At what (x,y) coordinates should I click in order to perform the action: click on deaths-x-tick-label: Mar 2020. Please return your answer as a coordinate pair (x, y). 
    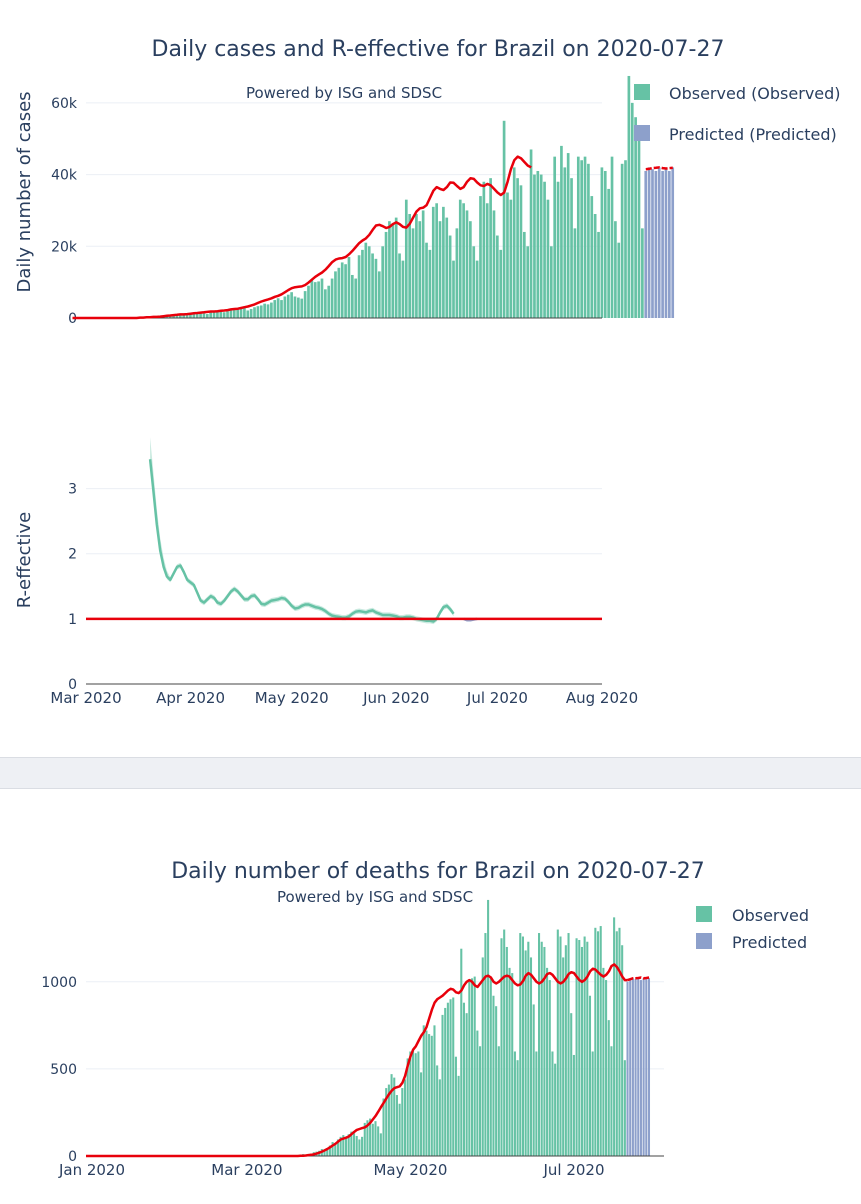
    Looking at the image, I should click on (246, 1170).